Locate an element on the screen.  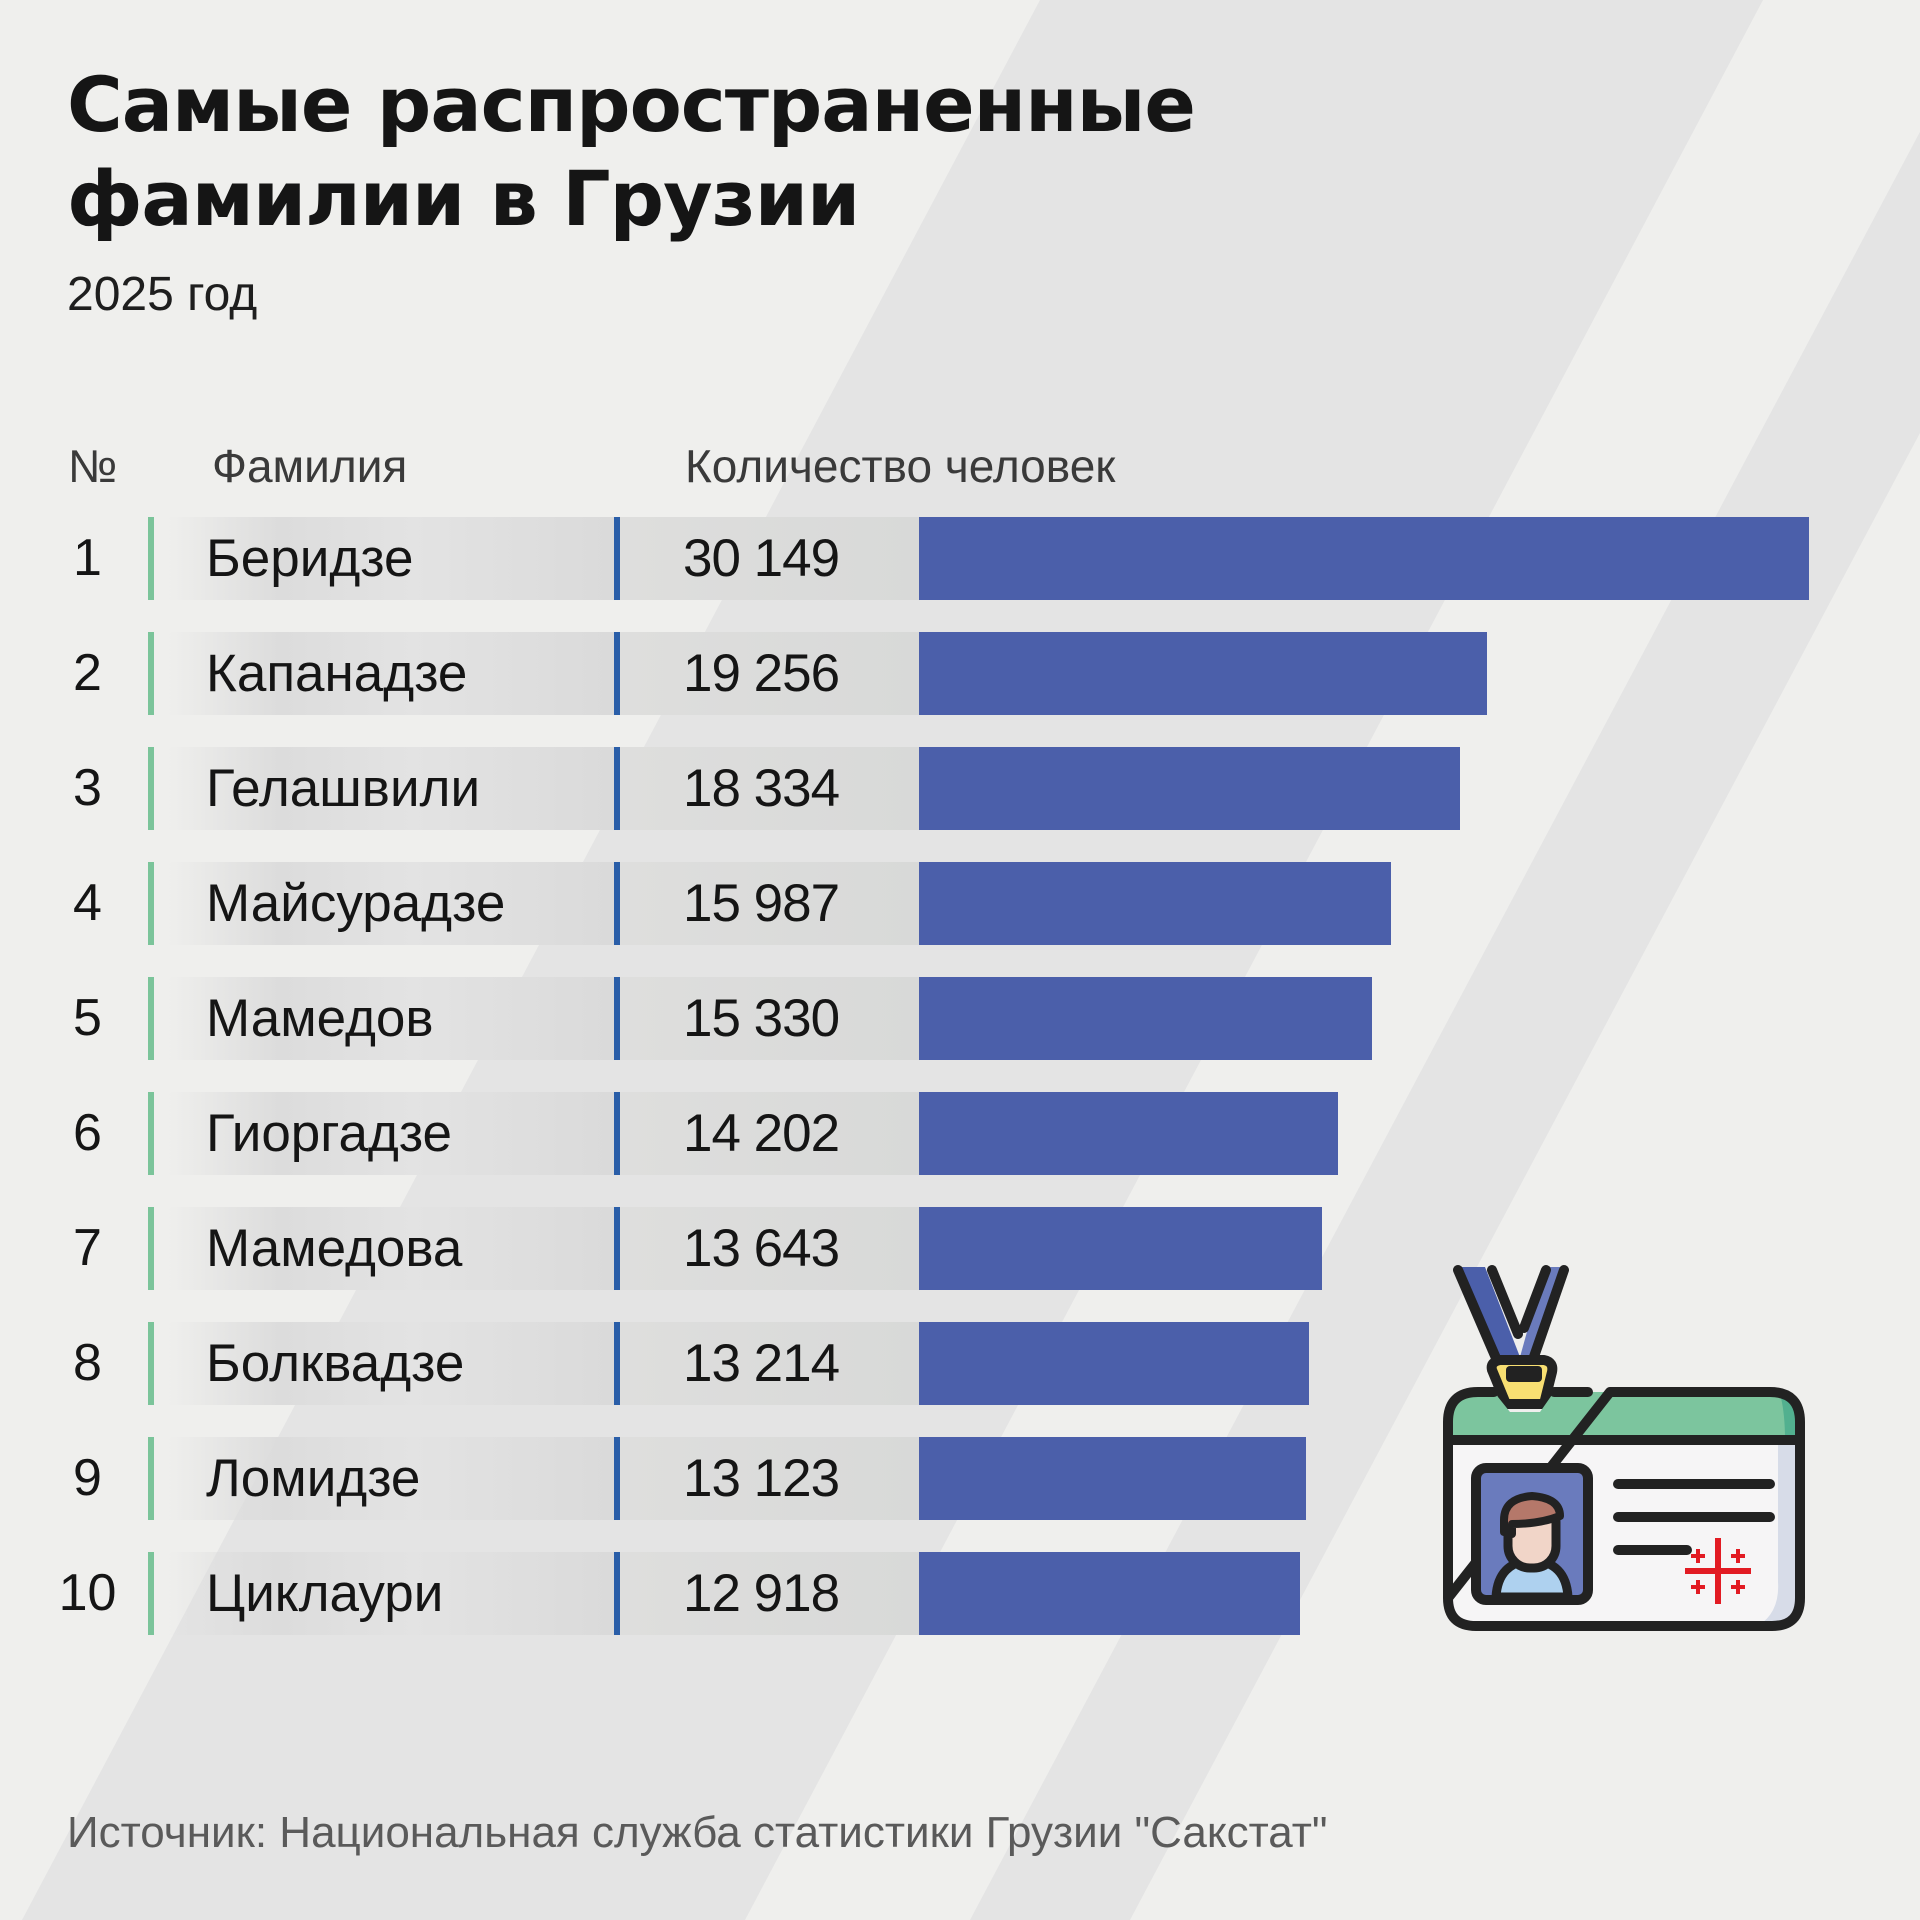
table-row: 3 Гелашвили 18 334 is located at coordinates (960, 788).